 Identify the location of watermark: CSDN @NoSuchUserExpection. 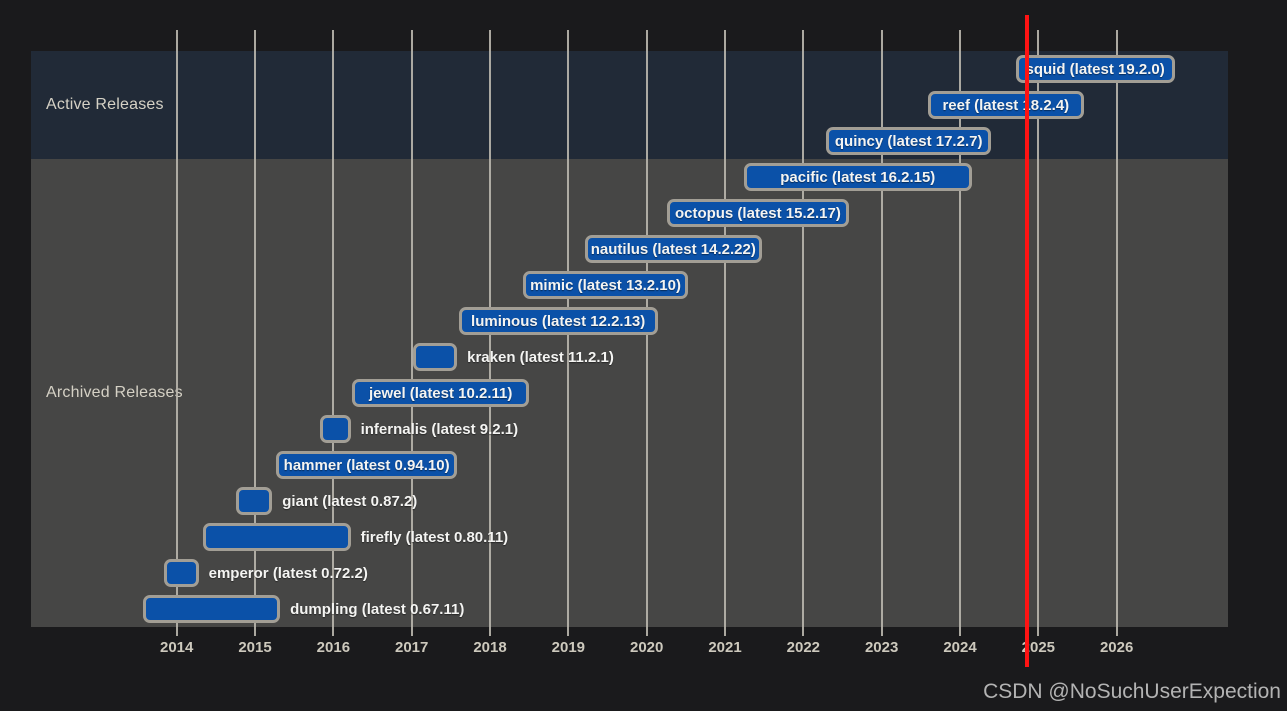
(1132, 691).